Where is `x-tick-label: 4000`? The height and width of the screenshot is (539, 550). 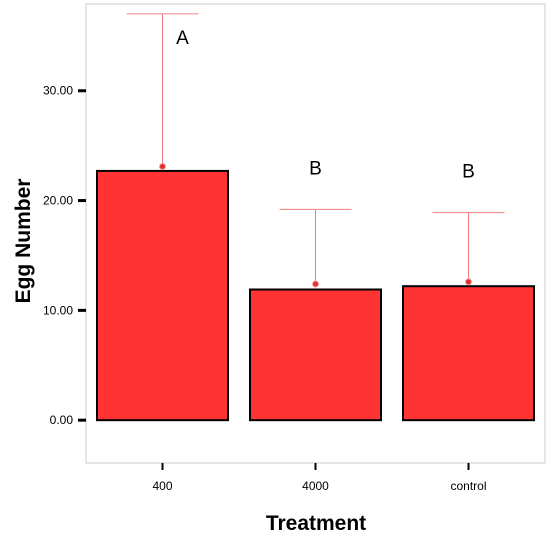
x-tick-label: 4000 is located at coordinates (315, 486).